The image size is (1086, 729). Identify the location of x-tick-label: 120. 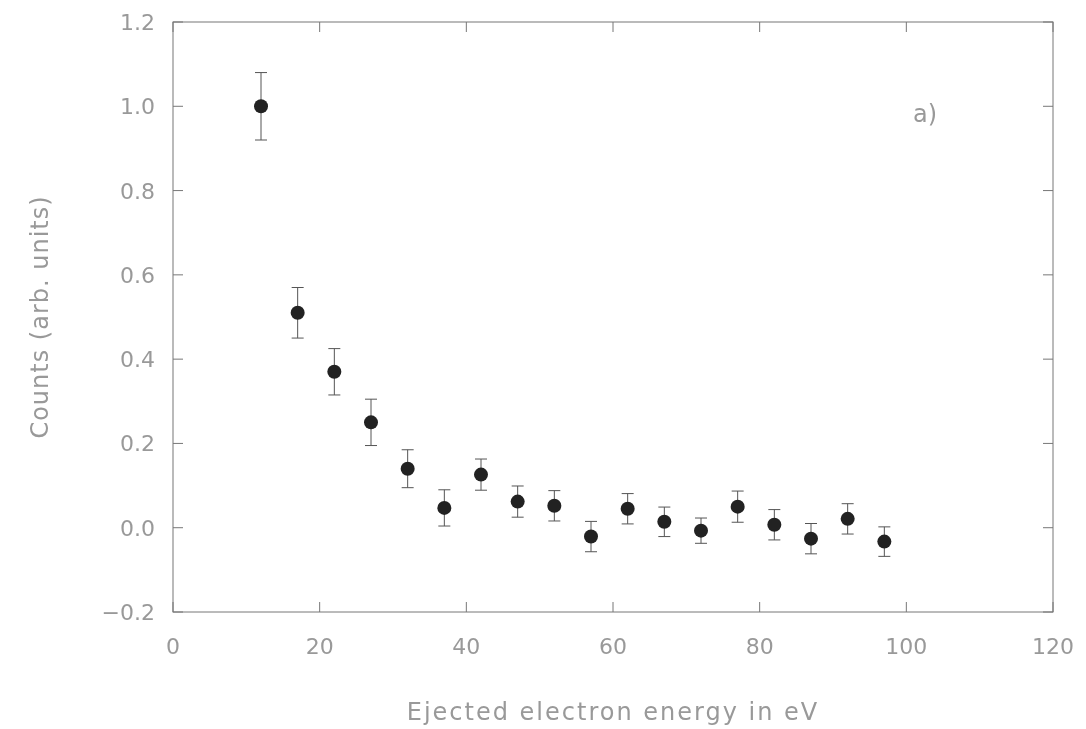
(1053, 646).